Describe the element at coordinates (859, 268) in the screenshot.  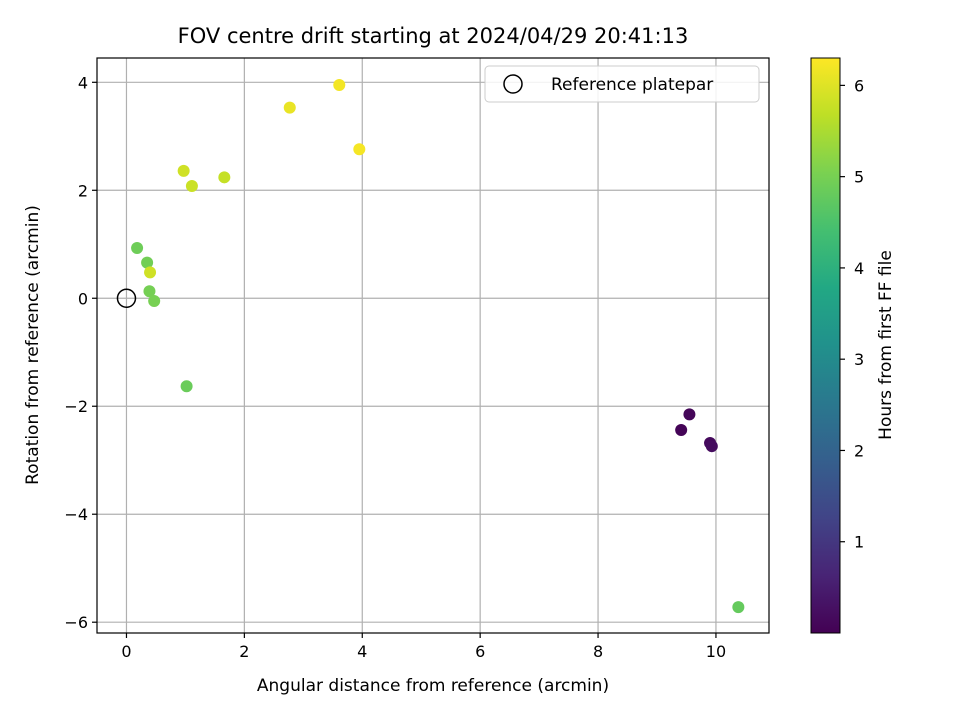
I see `colorbar-tick-label: 4` at that location.